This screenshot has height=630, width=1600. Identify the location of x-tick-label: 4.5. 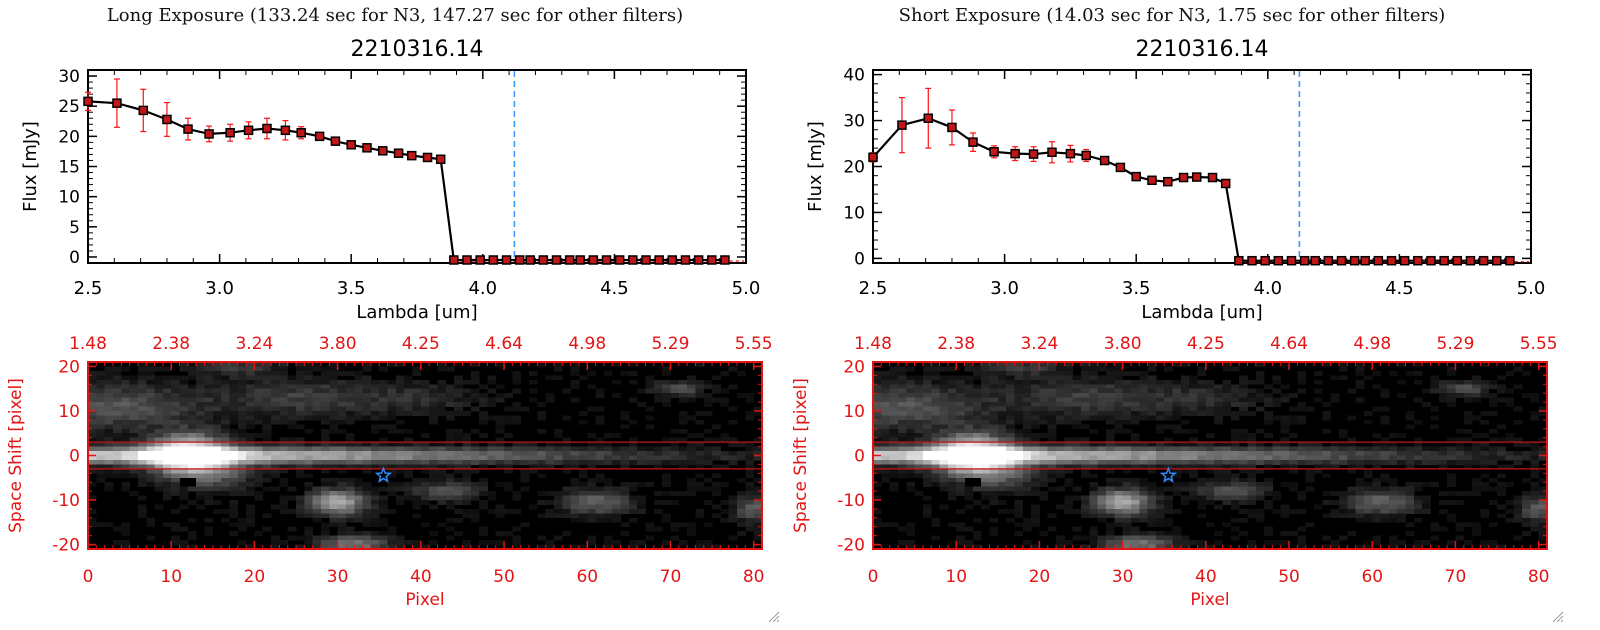
(1399, 288).